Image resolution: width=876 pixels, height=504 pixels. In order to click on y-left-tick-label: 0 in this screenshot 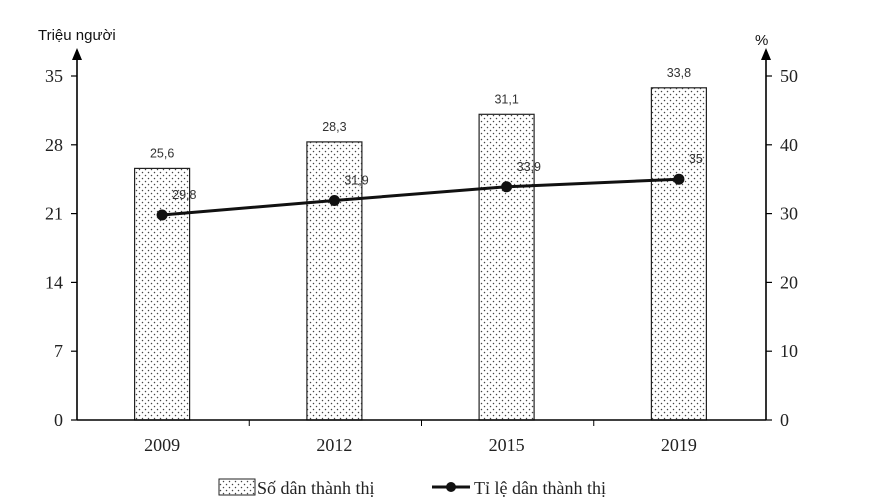, I will do `click(58, 420)`.